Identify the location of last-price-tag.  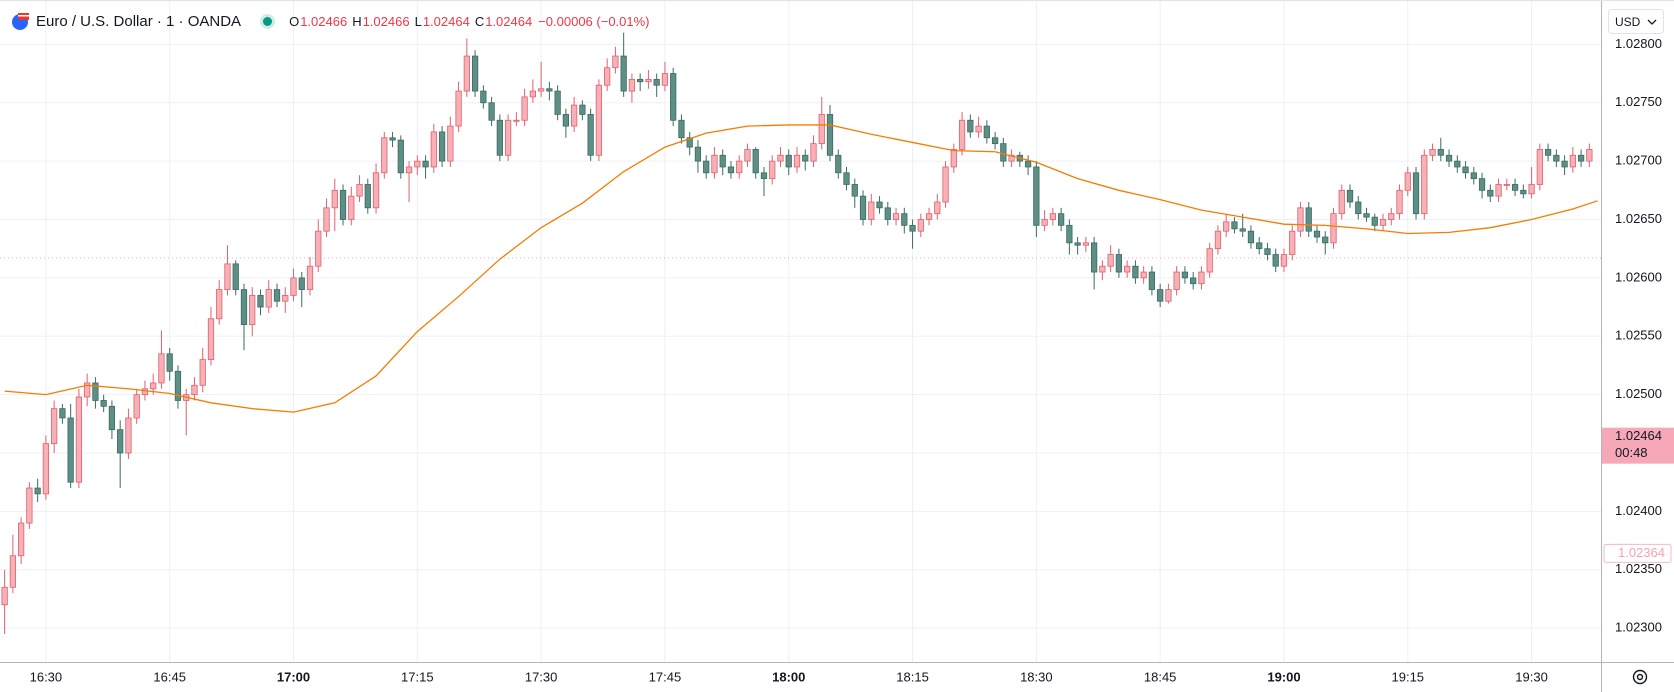
(1638, 445).